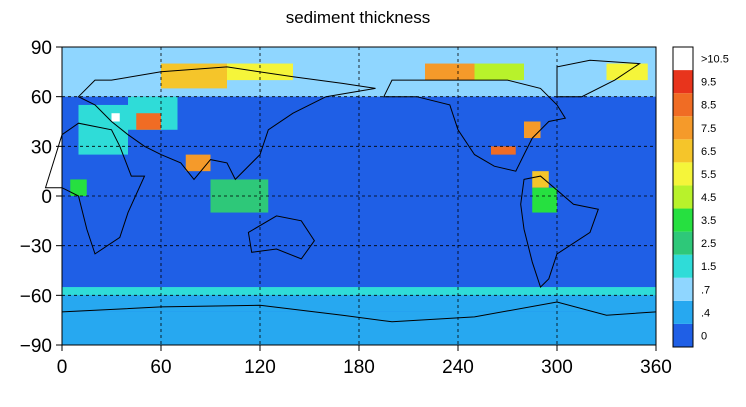 The image size is (746, 407). Describe the element at coordinates (715, 60) in the screenshot. I see `colorbar-label: >10.5` at that location.